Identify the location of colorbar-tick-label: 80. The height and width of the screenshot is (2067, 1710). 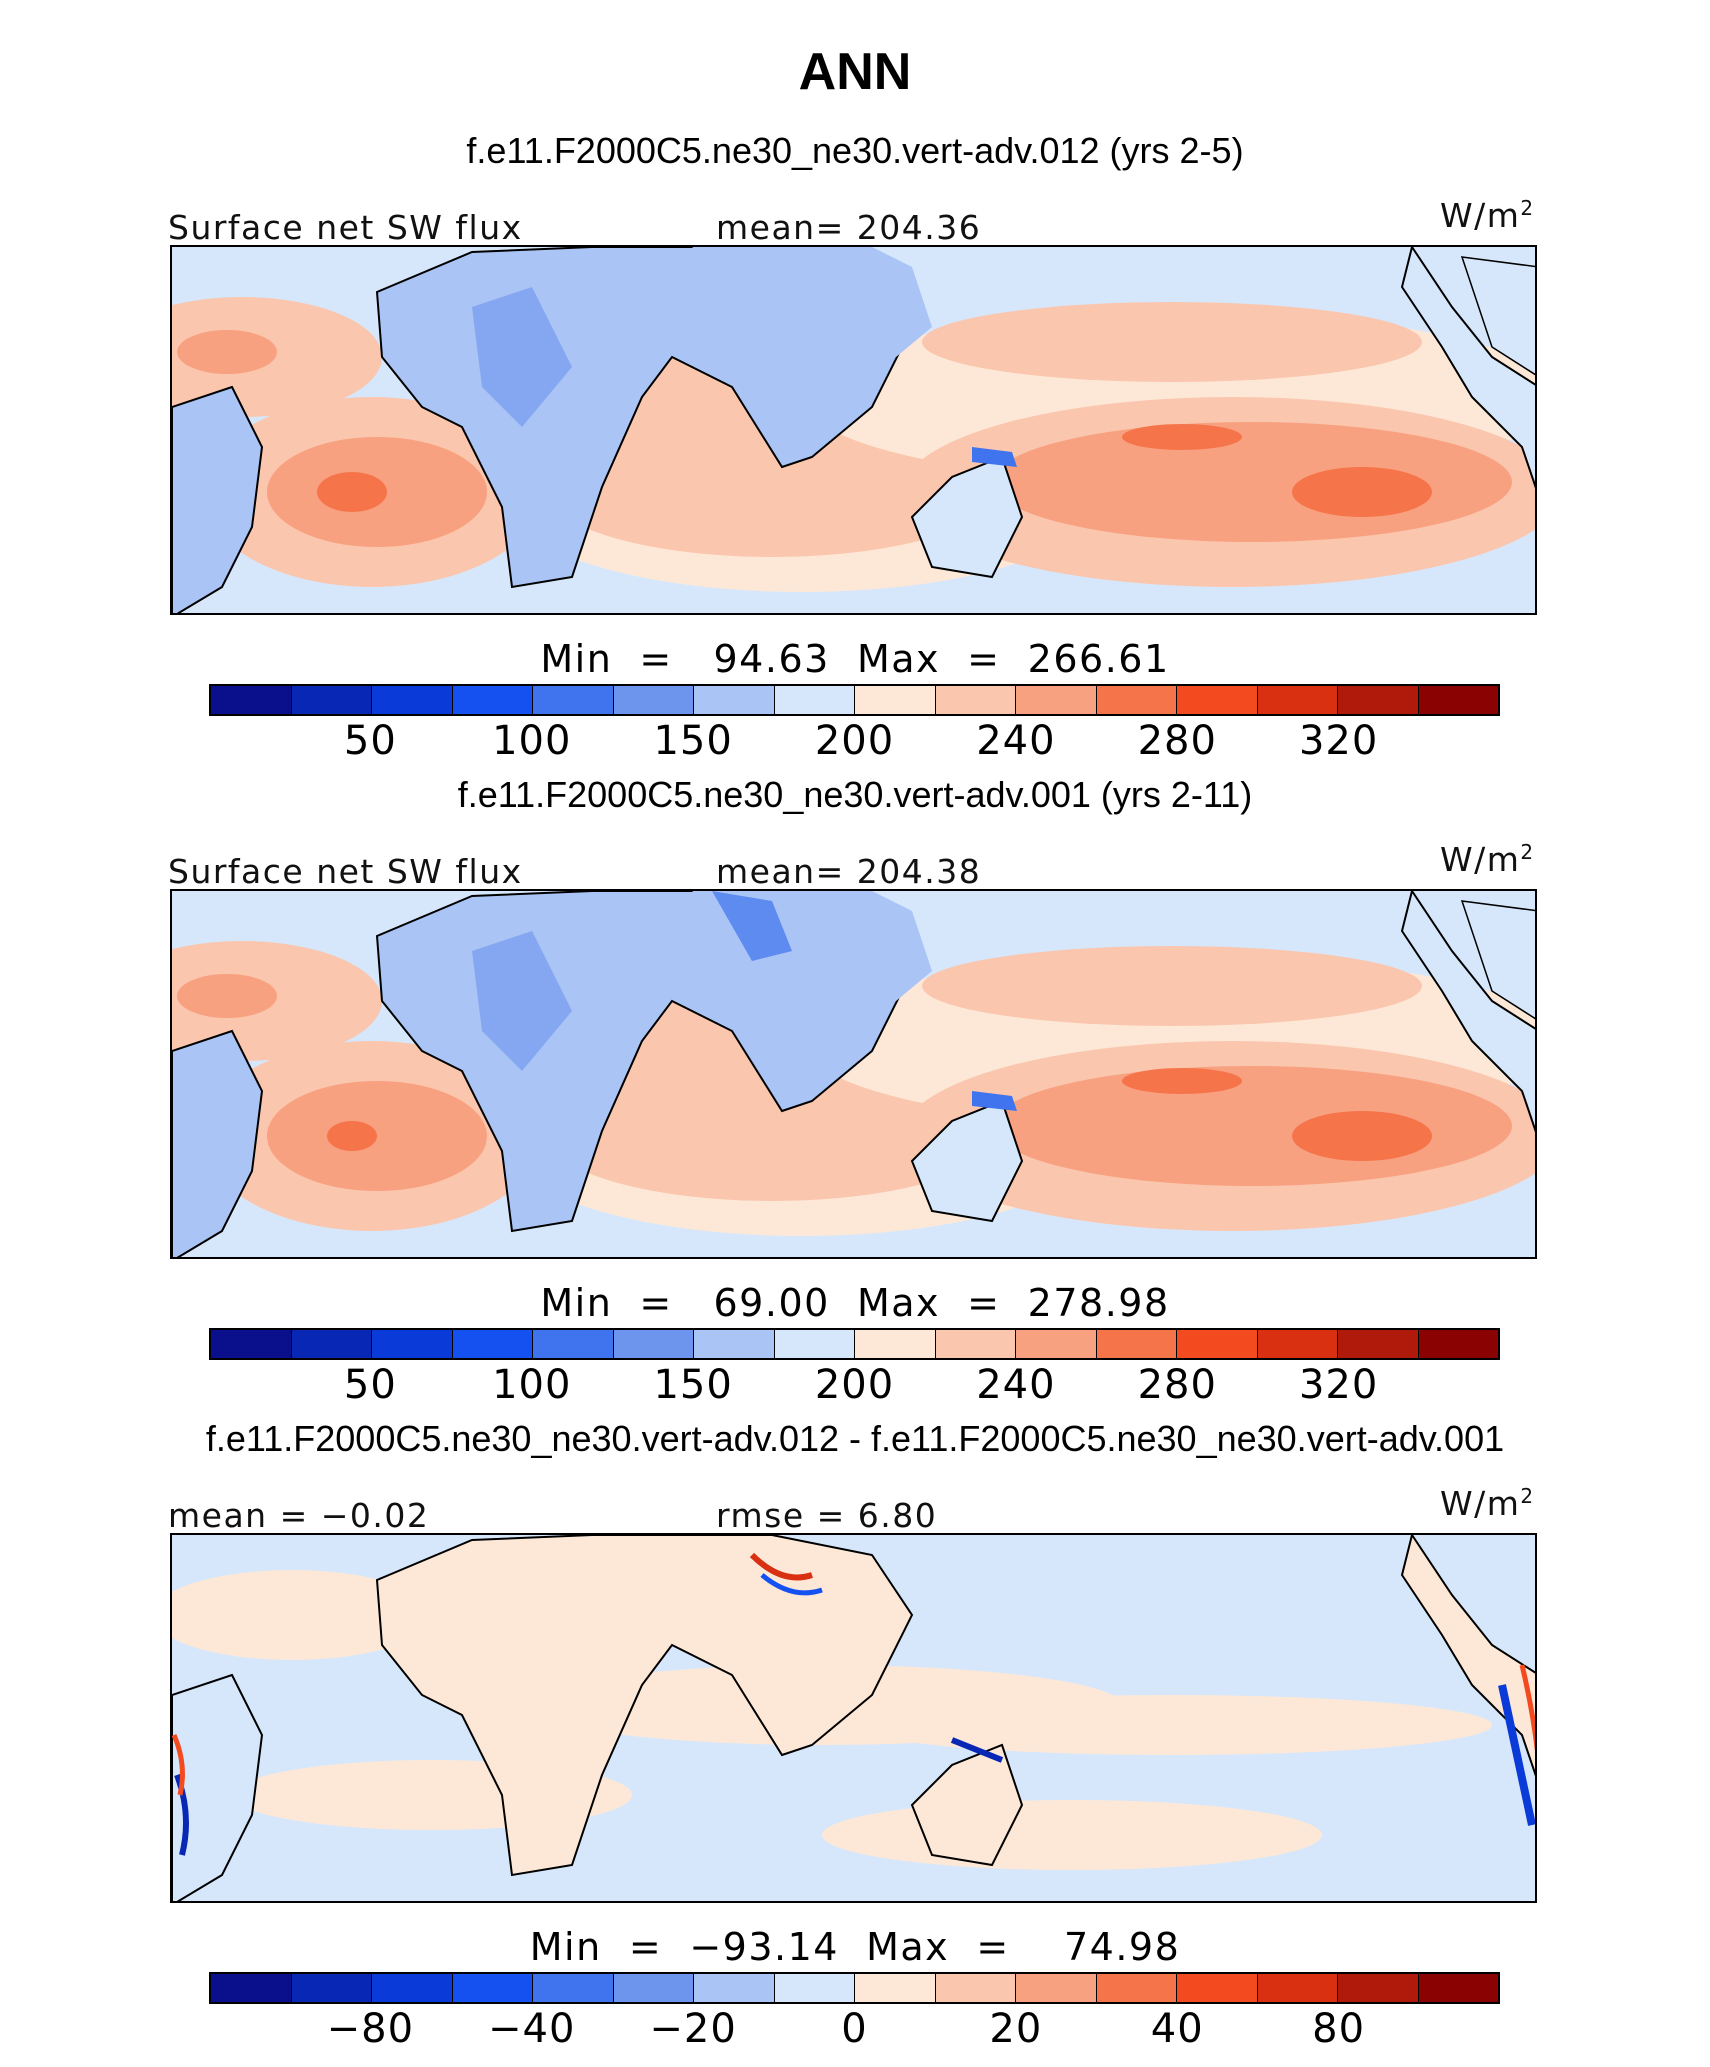
(1339, 2029).